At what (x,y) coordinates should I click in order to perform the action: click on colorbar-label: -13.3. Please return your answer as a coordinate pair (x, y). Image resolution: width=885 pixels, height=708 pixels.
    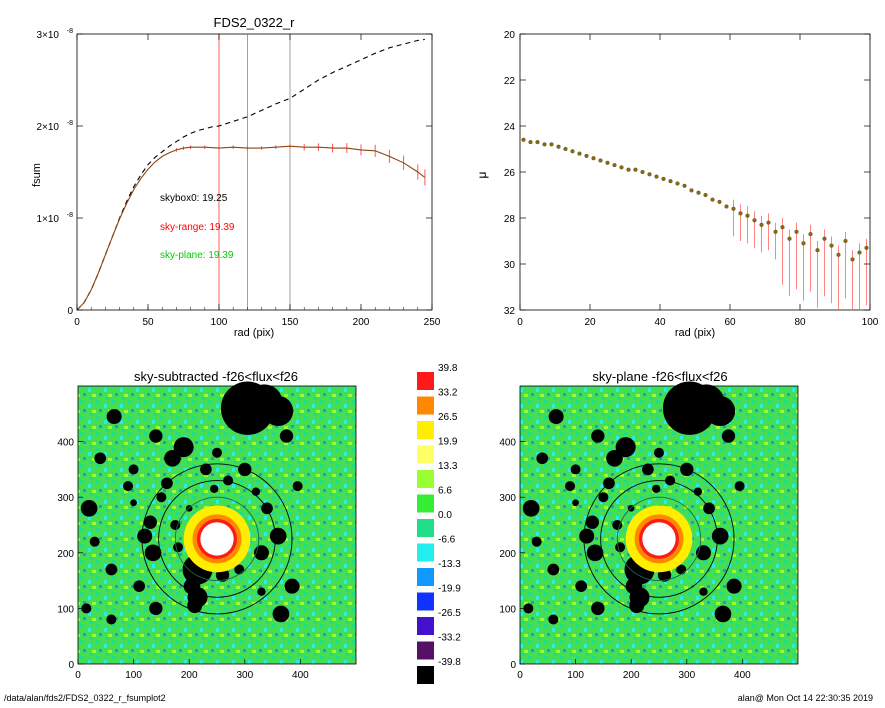
    Looking at the image, I should click on (449, 564).